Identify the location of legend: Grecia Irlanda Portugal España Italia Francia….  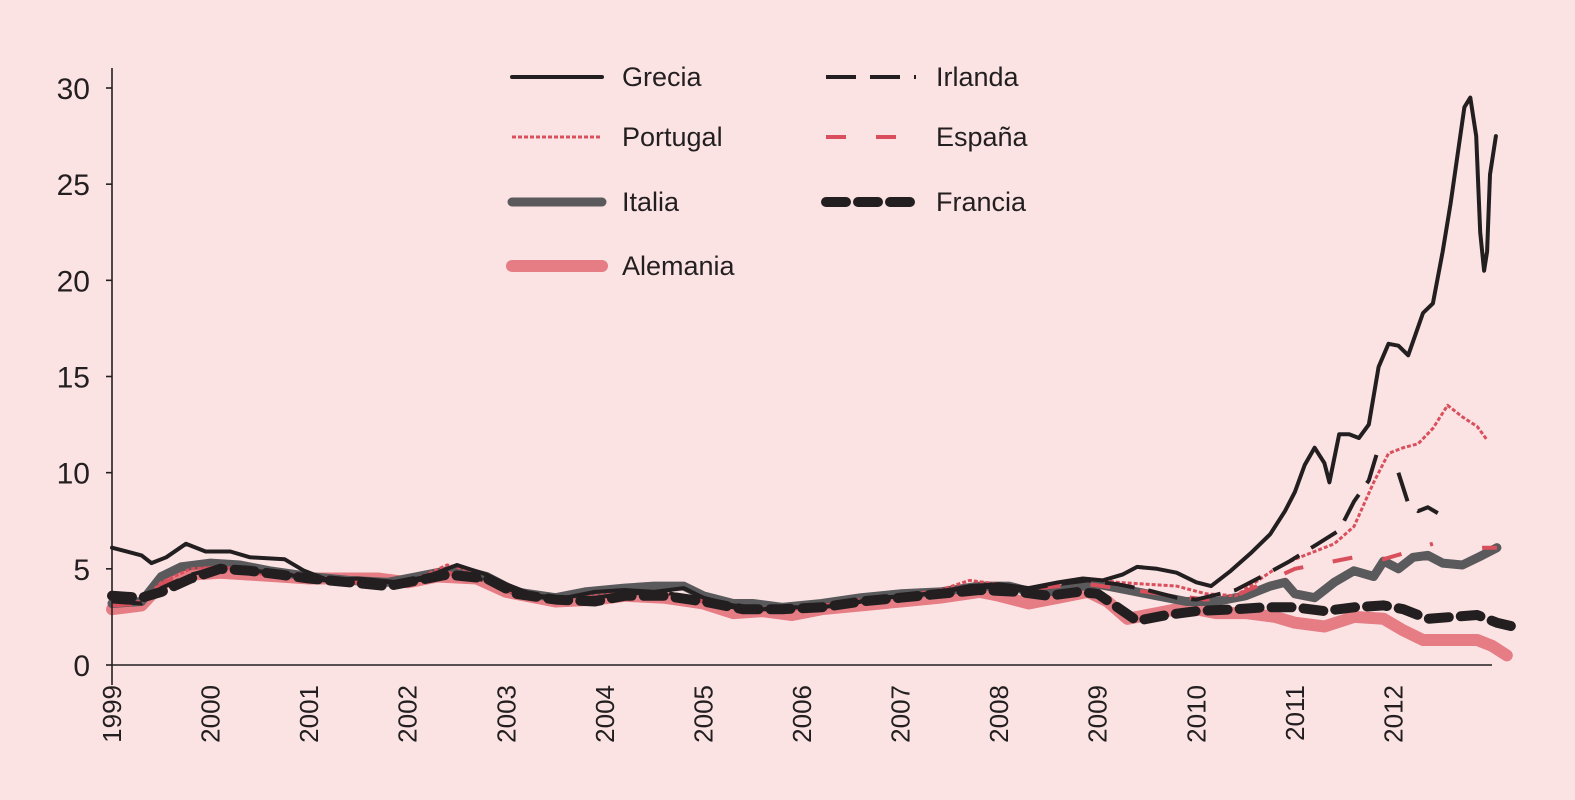
(767, 171).